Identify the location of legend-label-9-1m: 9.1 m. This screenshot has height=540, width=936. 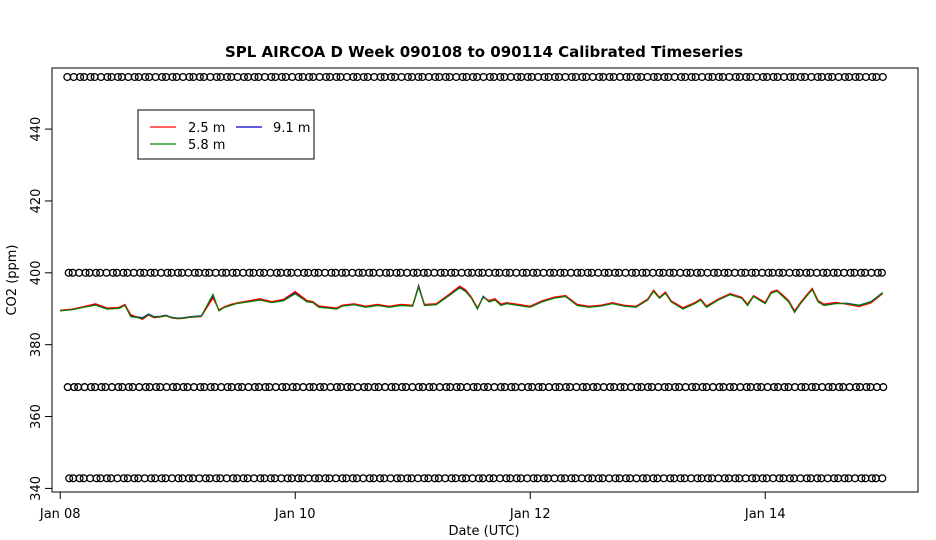
(291, 128).